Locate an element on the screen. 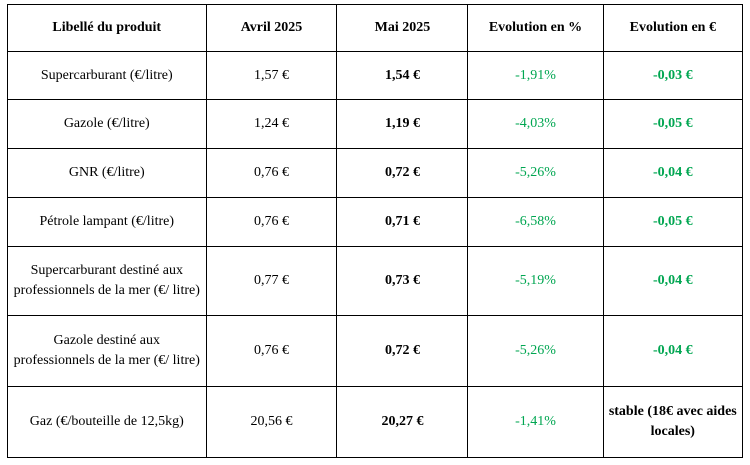 The height and width of the screenshot is (465, 750). evolution-percent-cell: -6,58% is located at coordinates (535, 222).